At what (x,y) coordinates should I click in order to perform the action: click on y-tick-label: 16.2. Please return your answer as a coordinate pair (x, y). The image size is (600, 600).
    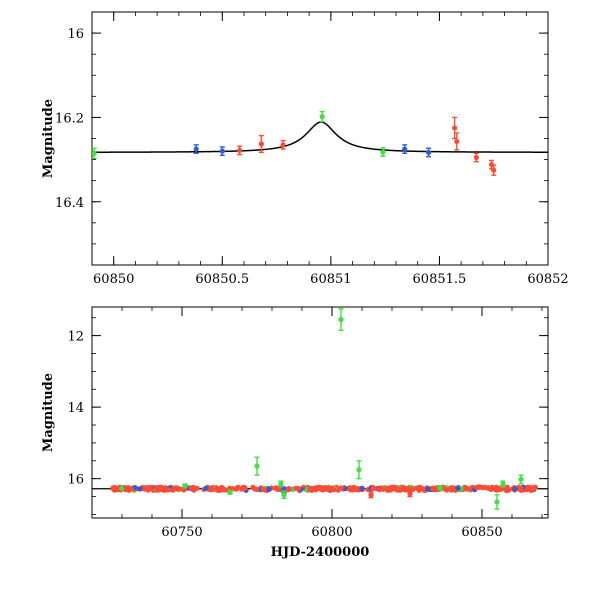
    Looking at the image, I should click on (69, 118).